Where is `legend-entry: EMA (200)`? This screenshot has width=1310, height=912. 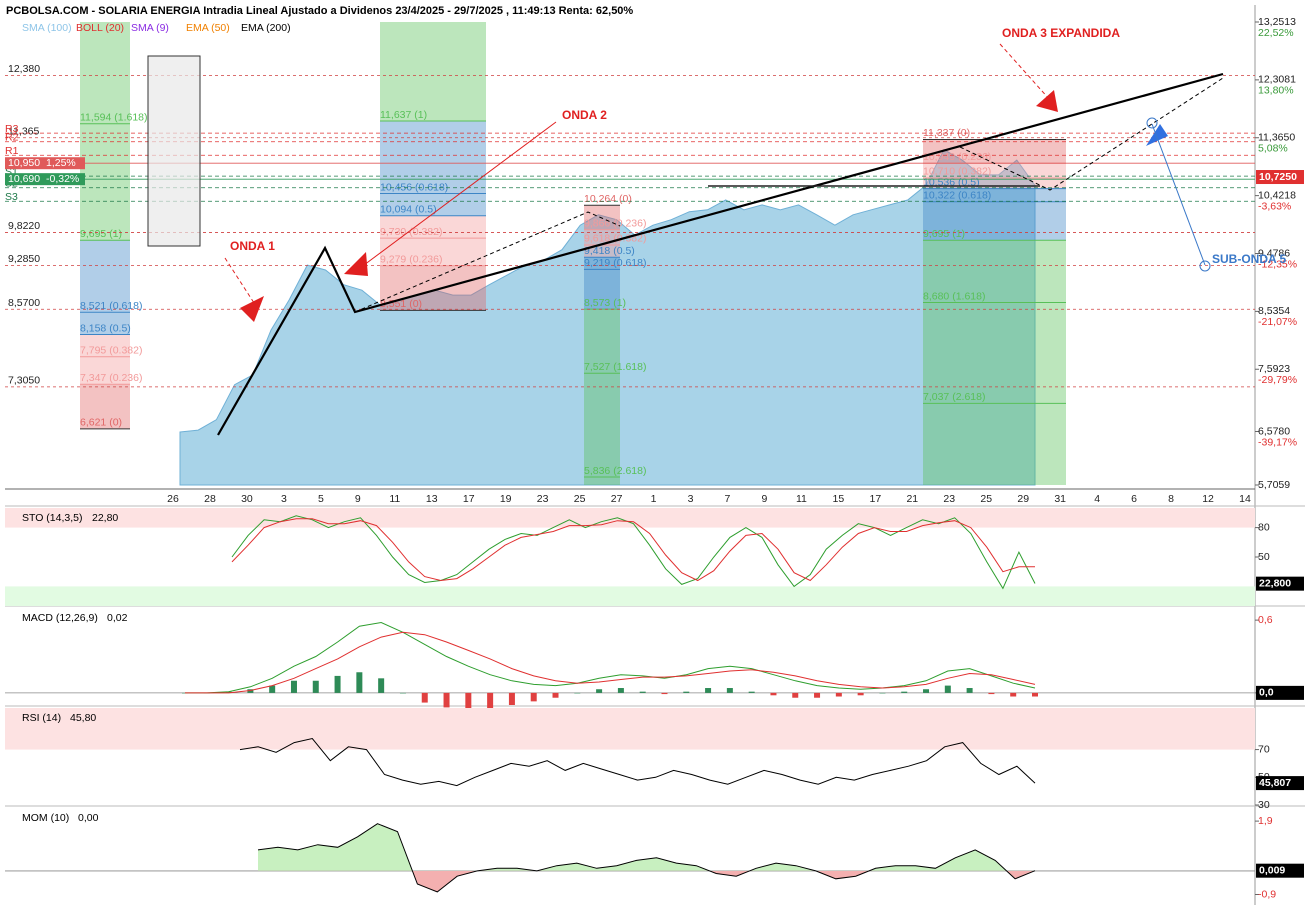
legend-entry: EMA (200) is located at coordinates (266, 28).